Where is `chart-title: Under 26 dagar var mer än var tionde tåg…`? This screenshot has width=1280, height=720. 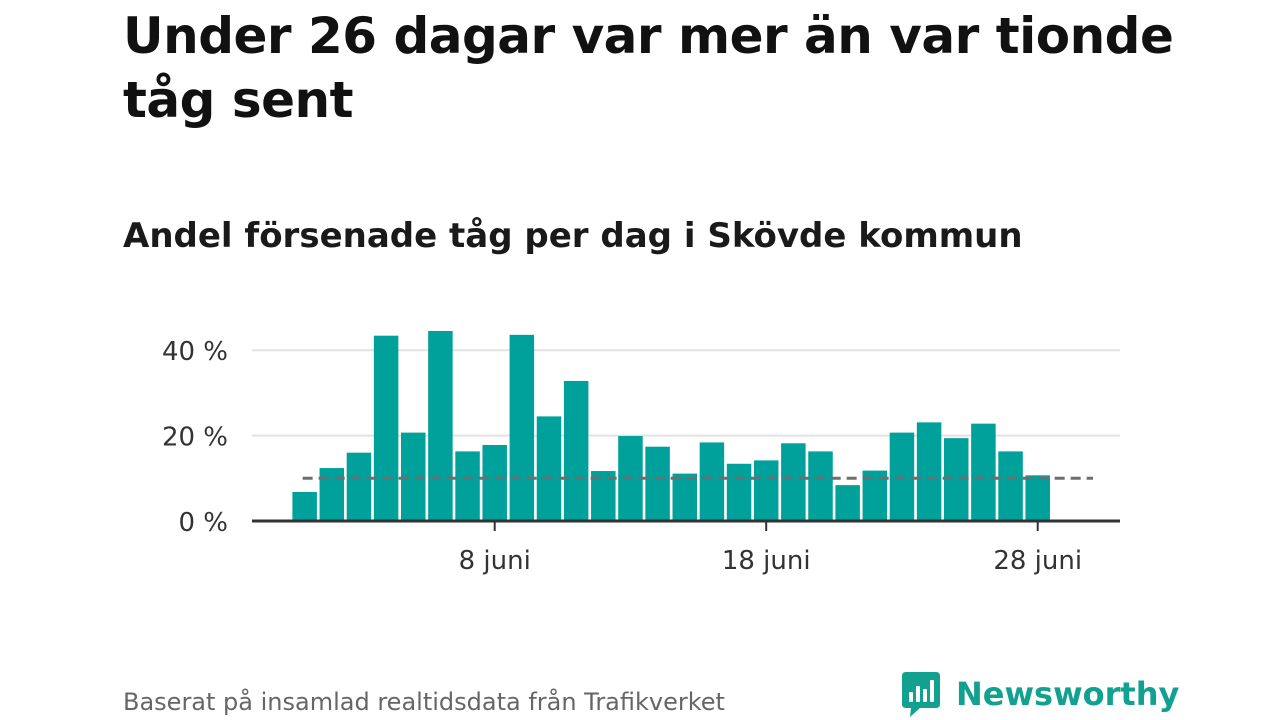
chart-title: Under 26 dagar var mer än var tionde tåg… is located at coordinates (648, 68).